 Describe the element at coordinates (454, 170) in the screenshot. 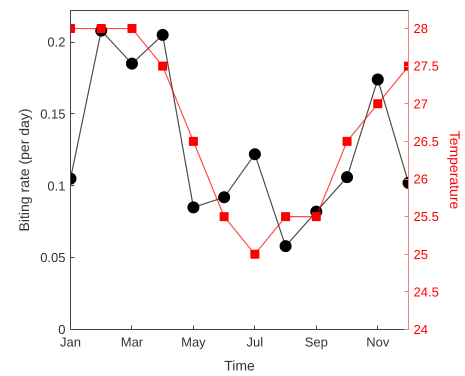

I see `y2-axis-title: Temperature` at that location.